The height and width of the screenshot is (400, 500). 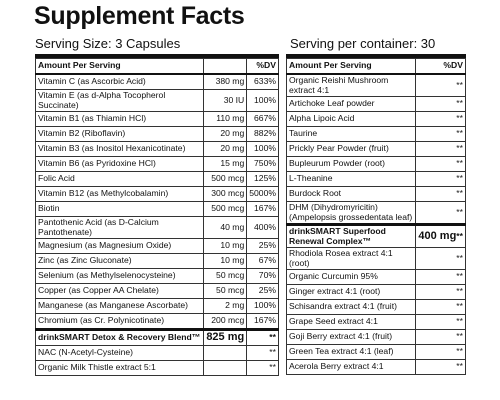 I want to click on row: Zinc (as Zinc Gluconate) 10 mg 67%, so click(x=156, y=261).